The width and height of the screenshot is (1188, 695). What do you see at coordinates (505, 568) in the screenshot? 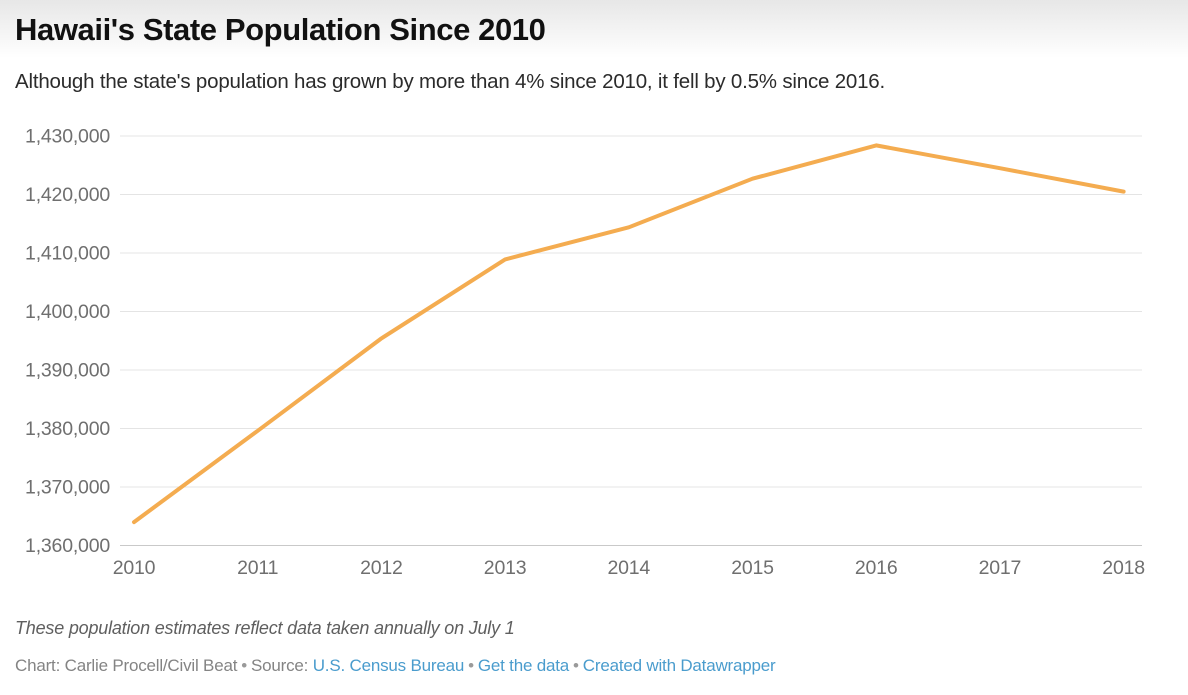
I see `x-axis-tick-label: 2013` at bounding box center [505, 568].